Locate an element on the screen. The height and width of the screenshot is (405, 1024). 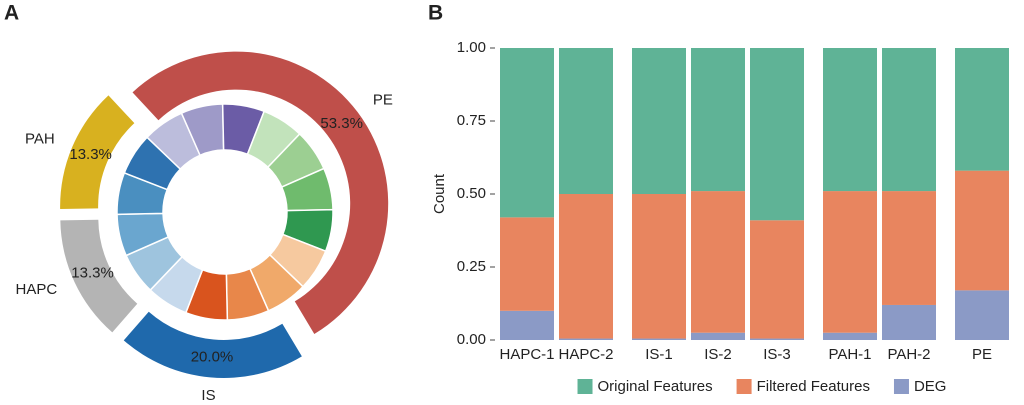
value-label: 53.3% is located at coordinates (341, 123).